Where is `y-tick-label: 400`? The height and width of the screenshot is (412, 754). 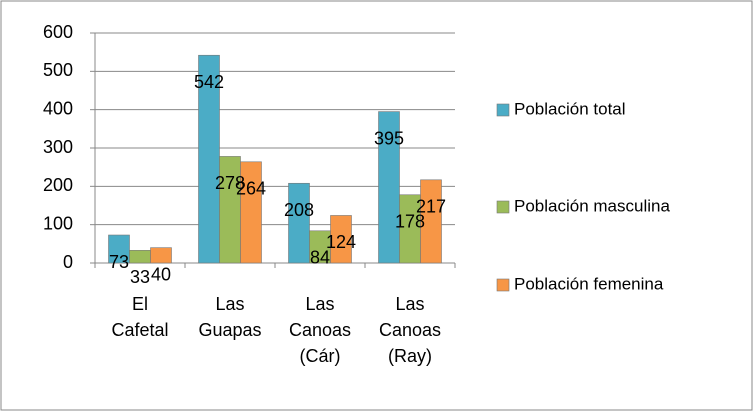
y-tick-label: 400 is located at coordinates (58, 108).